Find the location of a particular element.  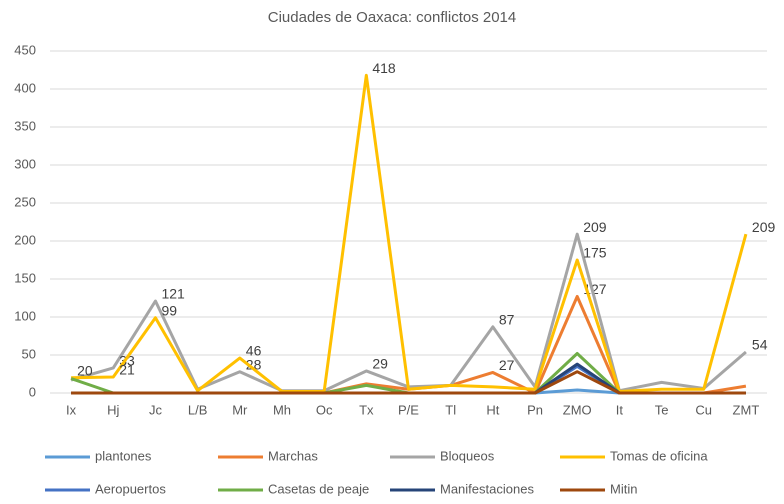

x-tick-label: Mh is located at coordinates (282, 409).